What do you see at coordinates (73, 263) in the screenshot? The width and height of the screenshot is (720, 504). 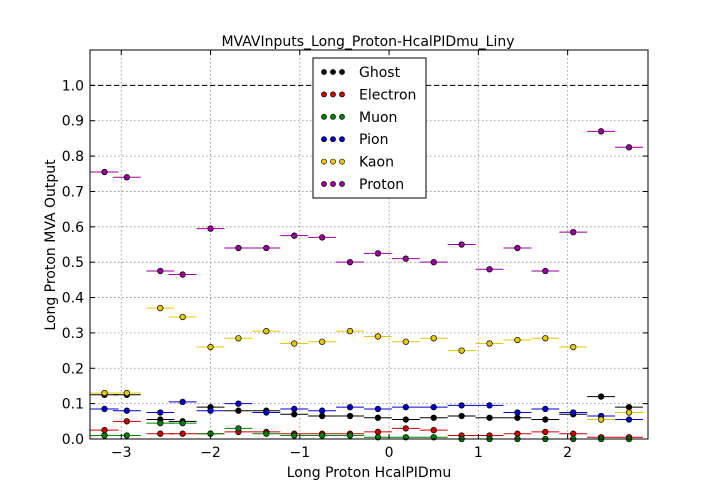 I see `y-tick-label: 0.5` at bounding box center [73, 263].